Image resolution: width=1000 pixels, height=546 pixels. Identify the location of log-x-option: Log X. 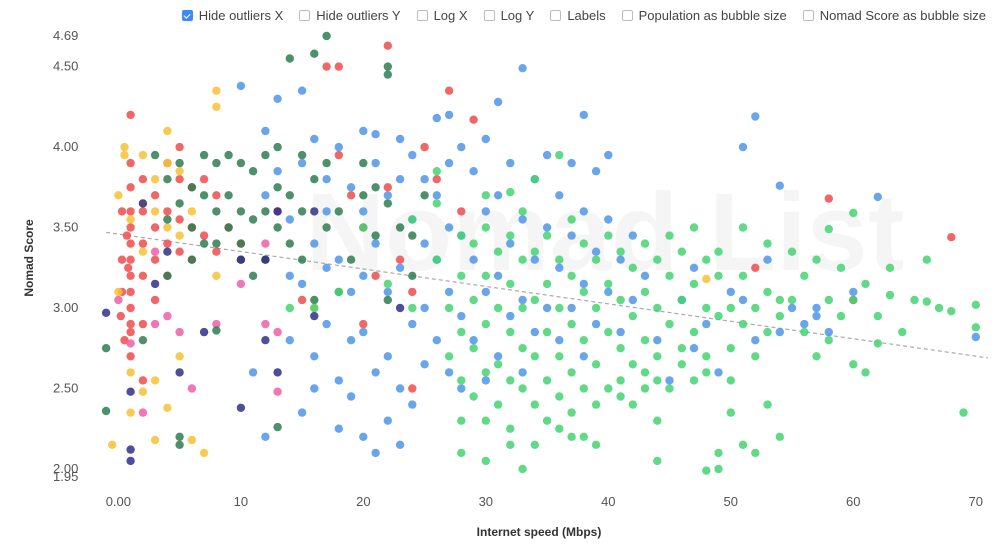
(442, 15).